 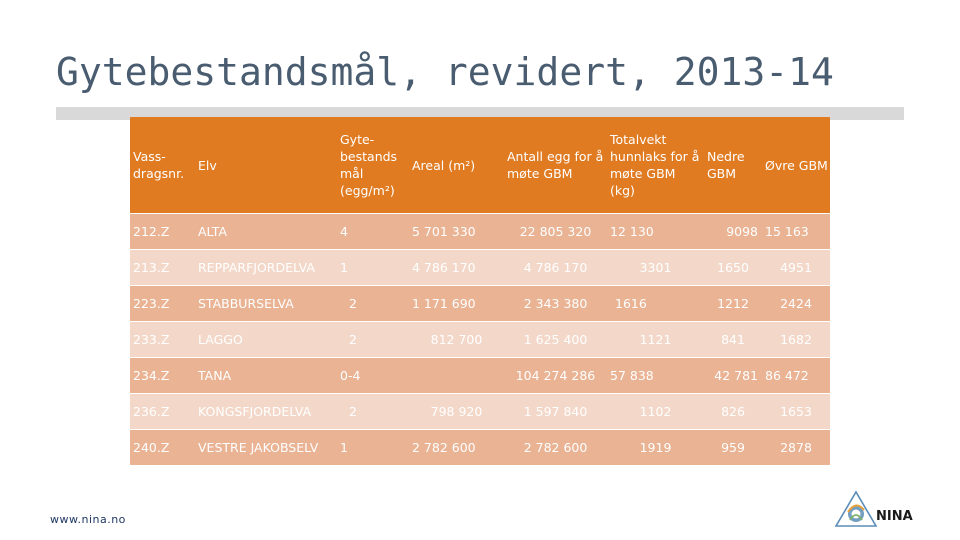 What do you see at coordinates (456, 165) in the screenshot?
I see `header-areal: Areal (m²)` at bounding box center [456, 165].